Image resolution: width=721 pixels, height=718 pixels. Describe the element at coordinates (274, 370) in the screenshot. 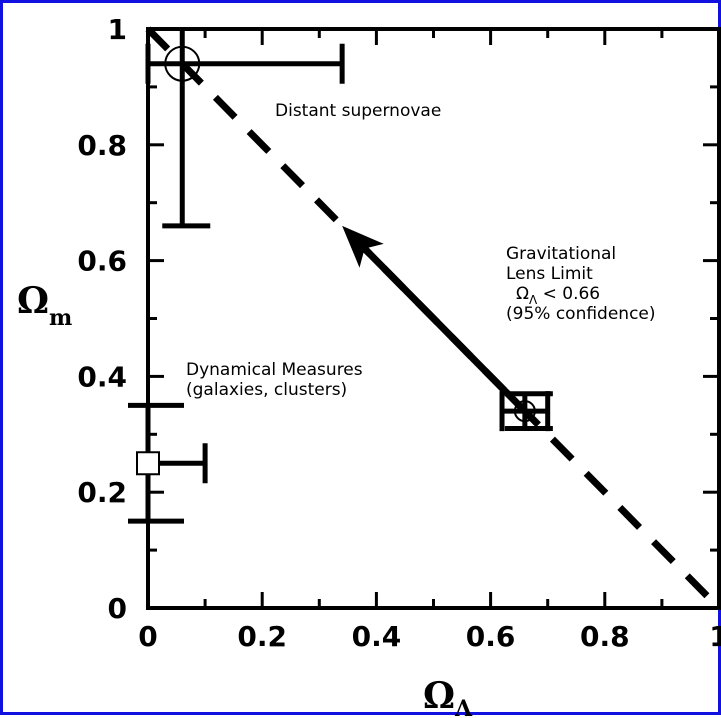

I see `dynamical-measures-label-line: Dynamical Measures` at that location.